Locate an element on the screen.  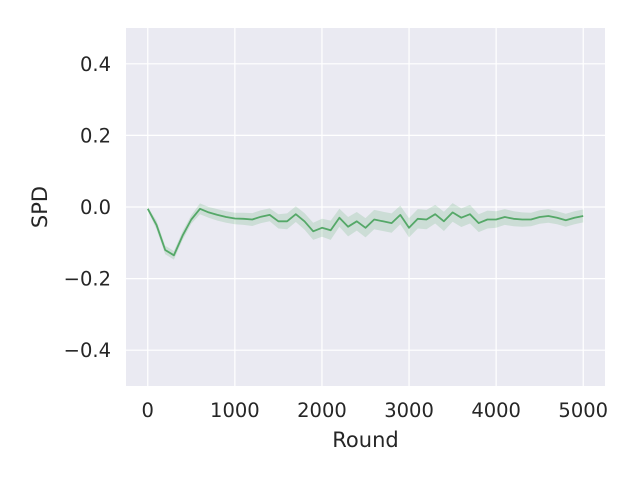
y-tick-label: 0.2 is located at coordinates (95, 135).